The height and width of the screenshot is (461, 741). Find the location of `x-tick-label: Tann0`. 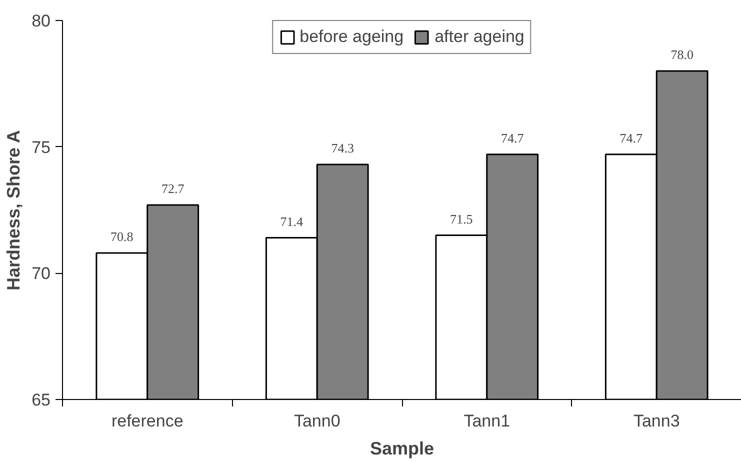

x-tick-label: Tann0 is located at coordinates (317, 421).